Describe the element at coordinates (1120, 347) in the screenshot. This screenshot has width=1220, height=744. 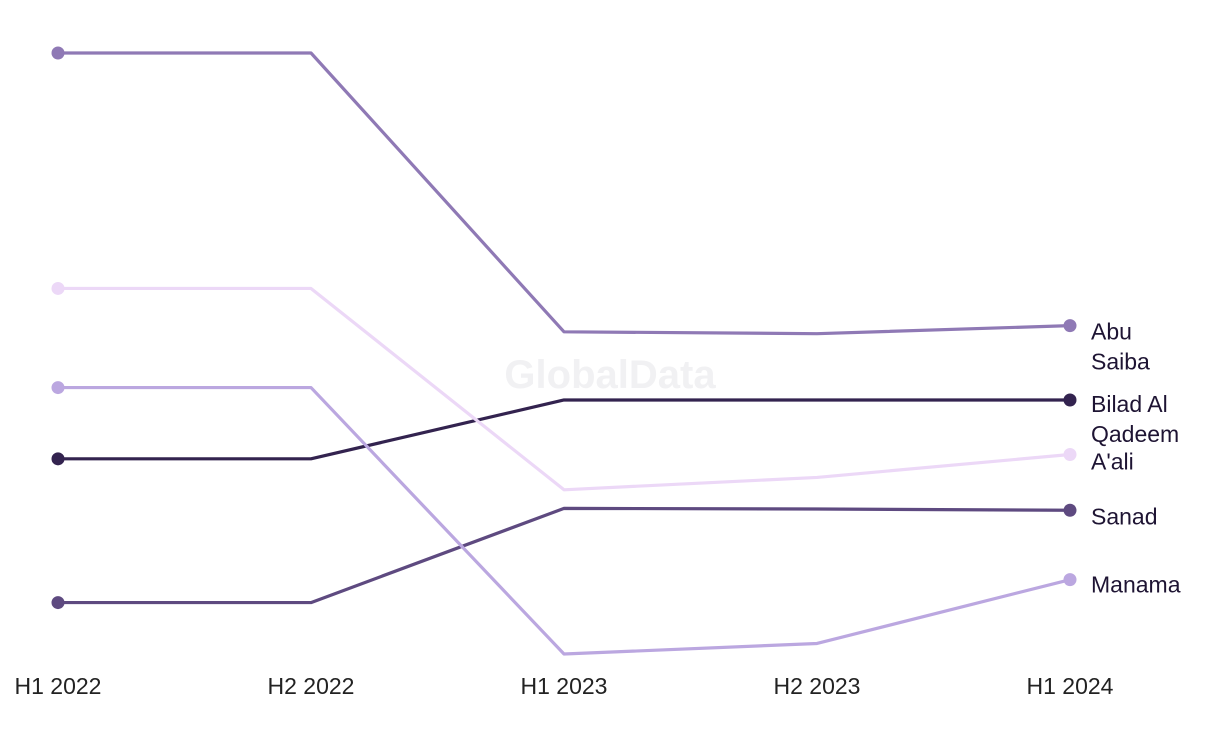
I see `series-label-abu-saiba: Abu Saiba` at that location.